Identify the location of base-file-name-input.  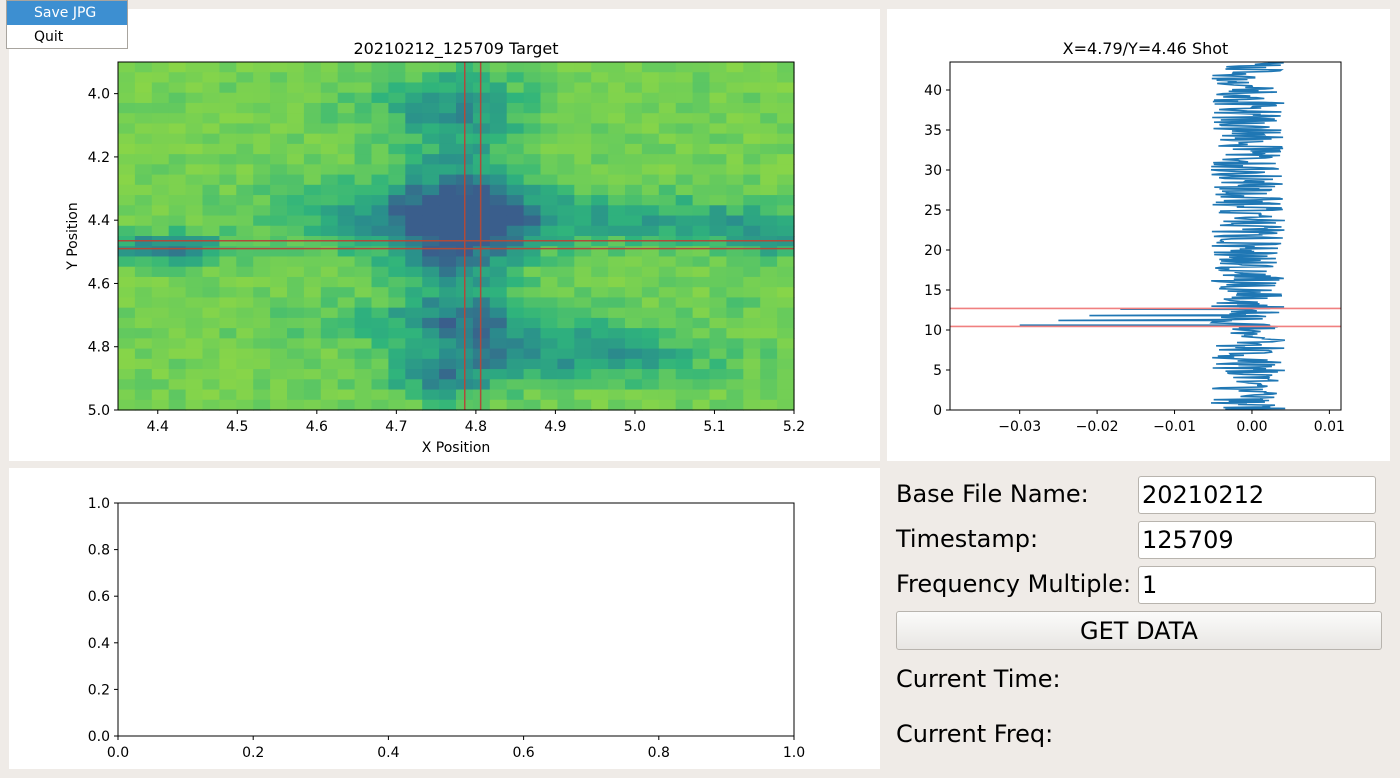
(1257, 495).